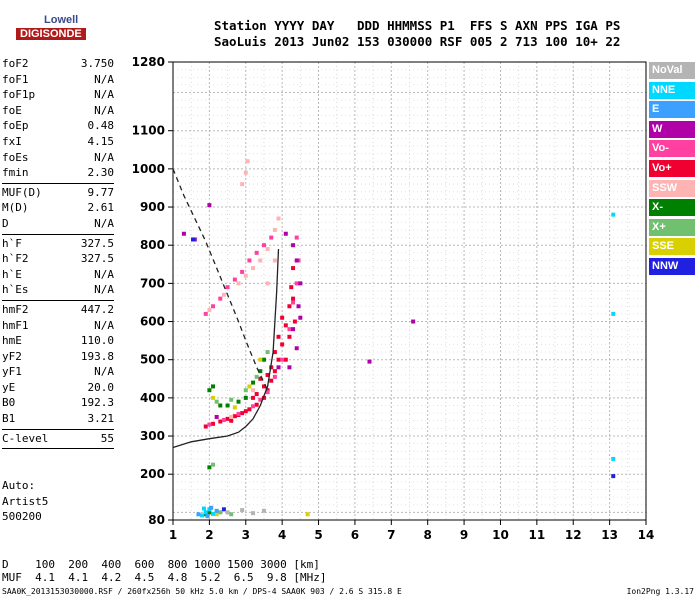 This screenshot has height=600, width=700. I want to click on param-label: foE, so click(12, 110).